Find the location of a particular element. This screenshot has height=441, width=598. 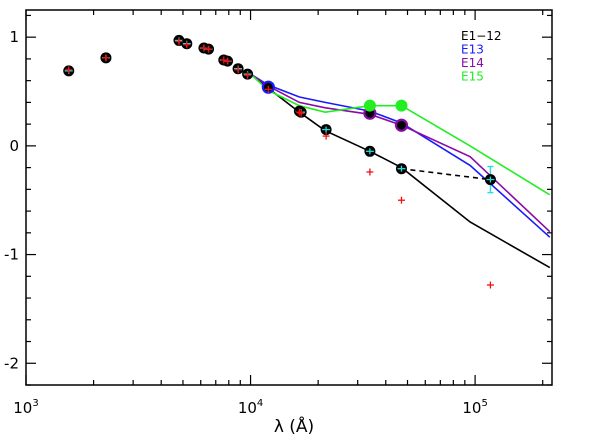

x-tick-exponent: 3 is located at coordinates (35, 403).